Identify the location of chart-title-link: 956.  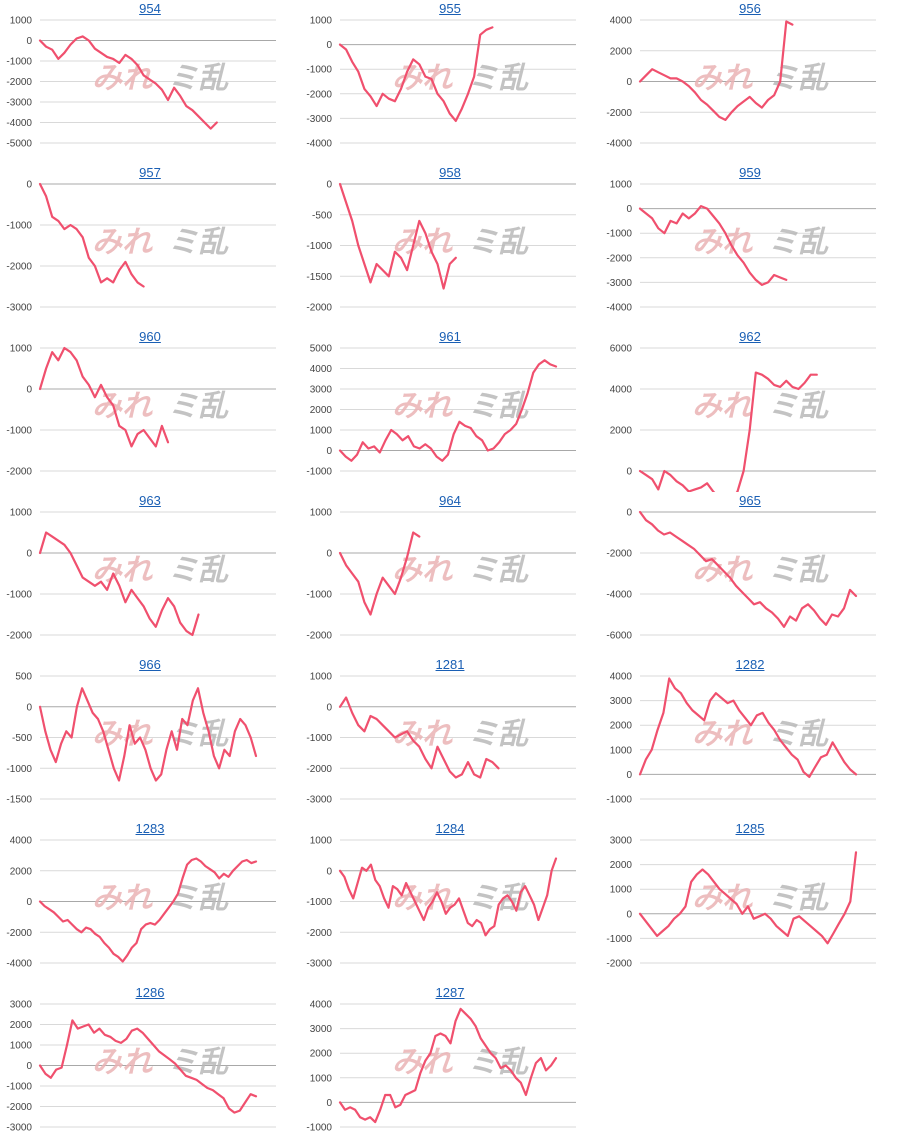
(750, 8).